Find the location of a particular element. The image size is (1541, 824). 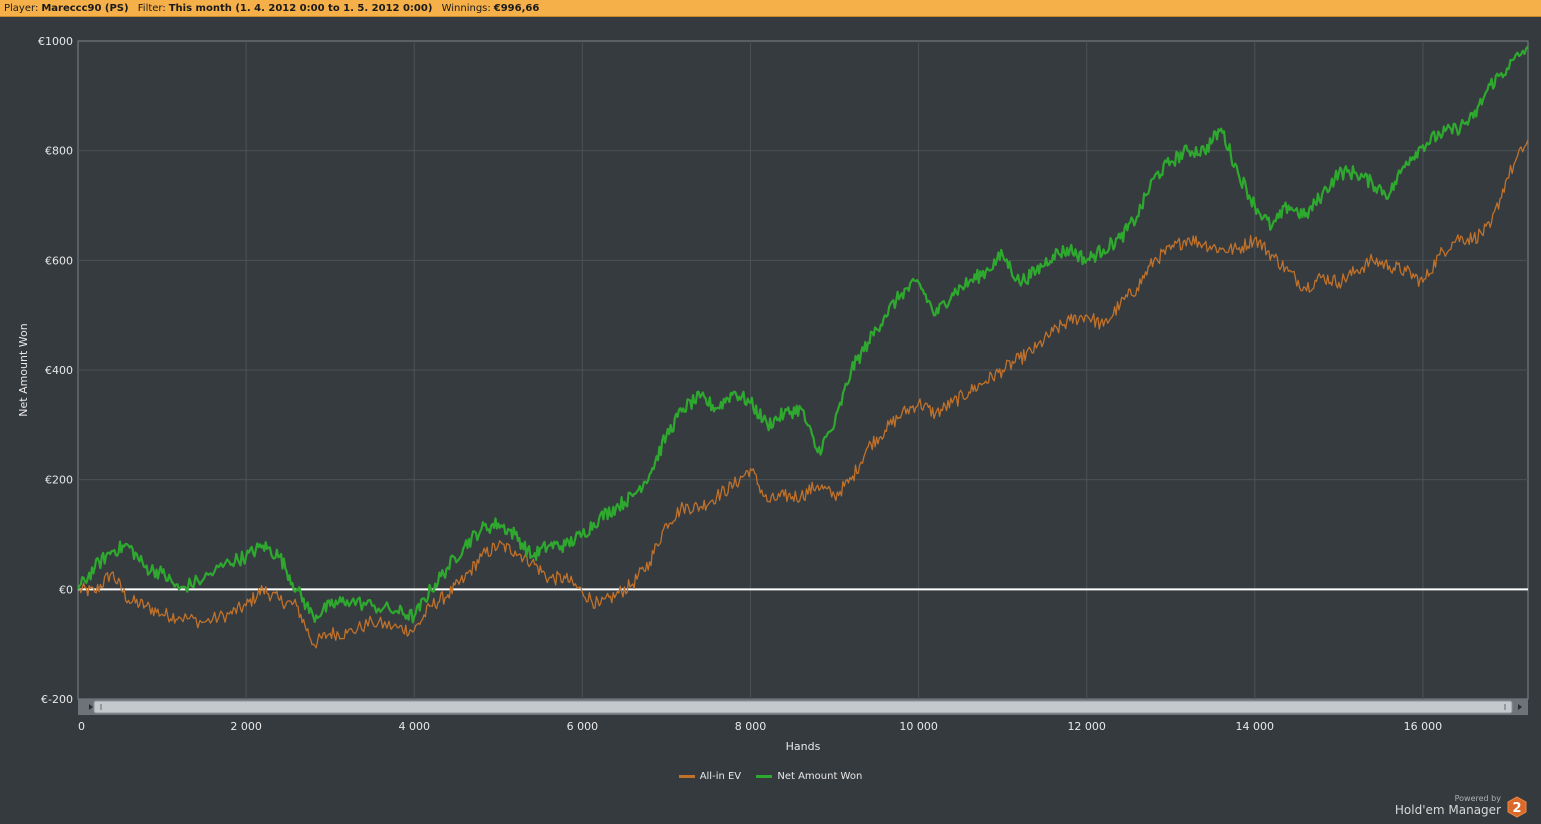

y-tick-label: €0 is located at coordinates (66, 589).